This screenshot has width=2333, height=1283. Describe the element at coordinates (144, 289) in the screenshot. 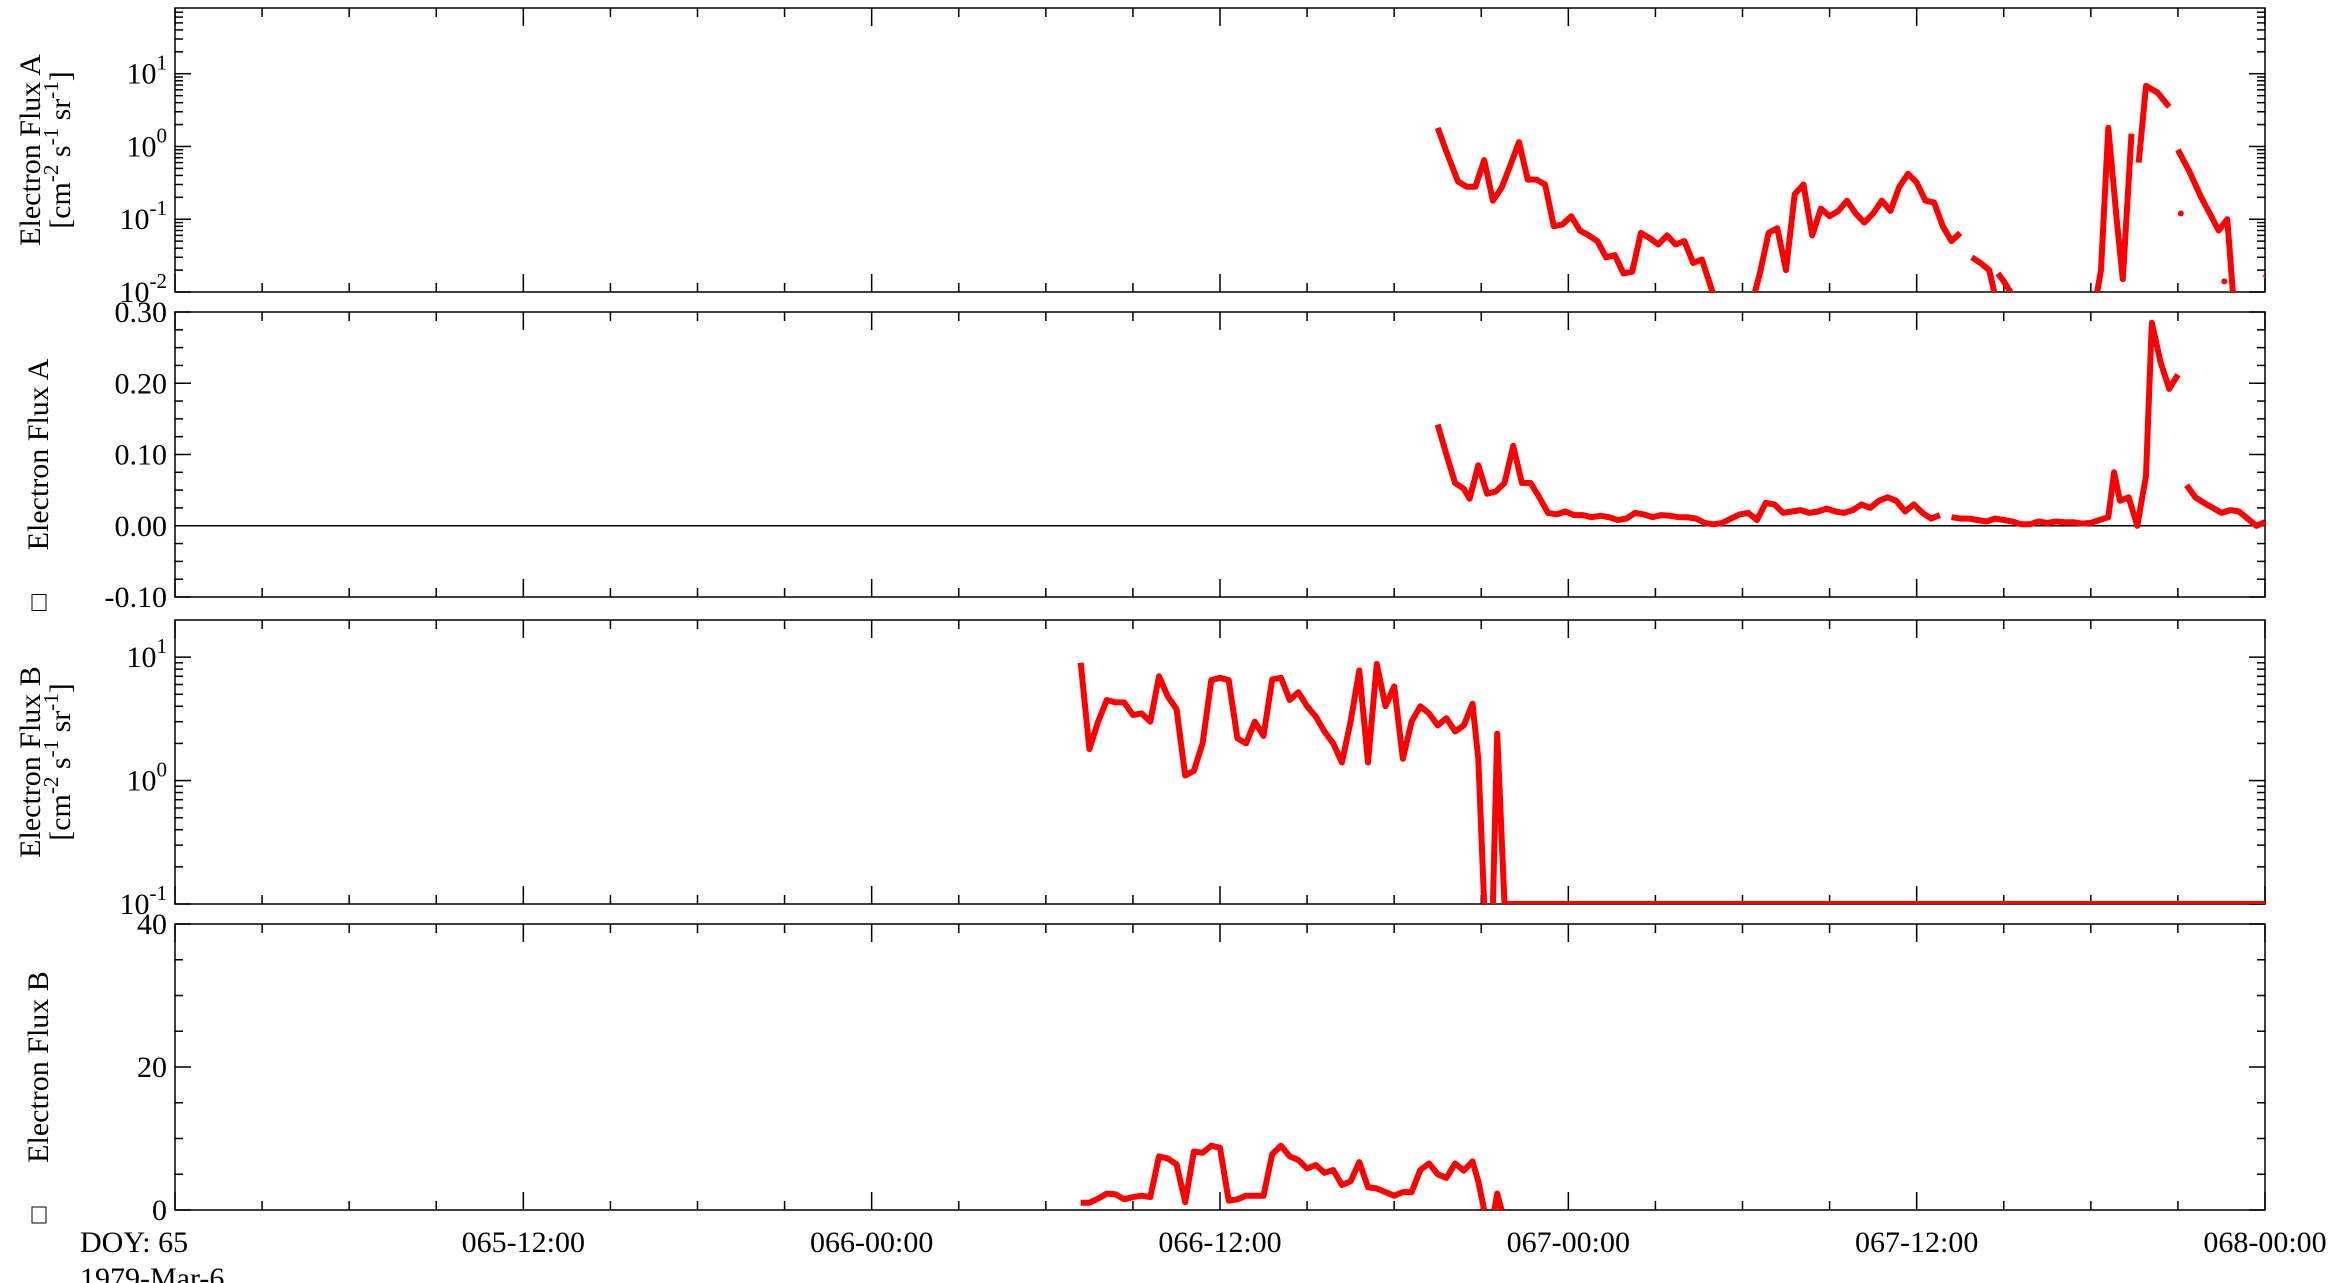

I see `y-tick-label: 10⁻²` at that location.